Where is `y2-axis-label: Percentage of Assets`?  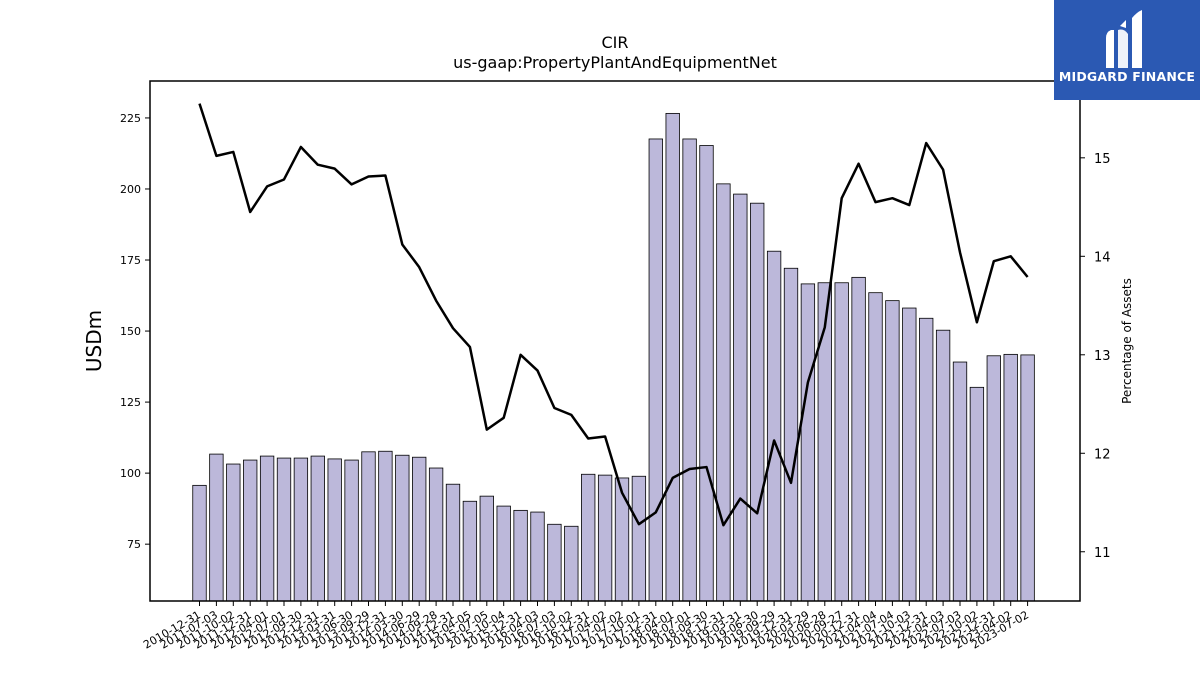
y2-axis-label: Percentage of Assets is located at coordinates (1127, 341).